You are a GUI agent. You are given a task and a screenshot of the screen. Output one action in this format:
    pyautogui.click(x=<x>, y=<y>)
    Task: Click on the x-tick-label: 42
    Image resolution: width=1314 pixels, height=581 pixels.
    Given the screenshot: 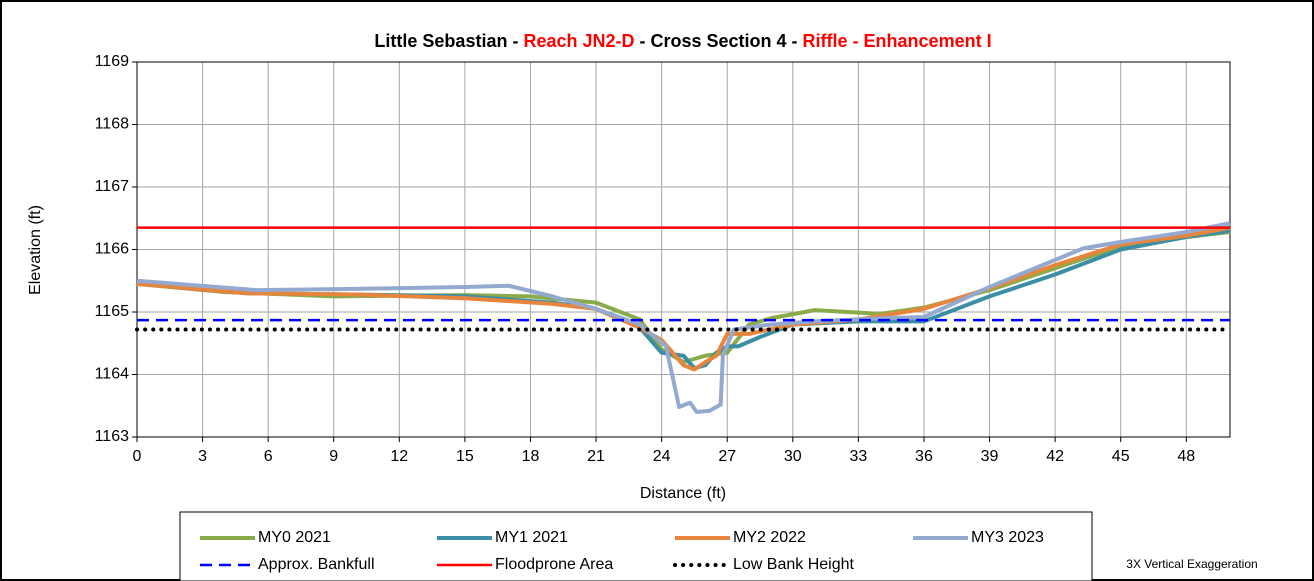 What is the action you would take?
    pyautogui.click(x=1055, y=456)
    